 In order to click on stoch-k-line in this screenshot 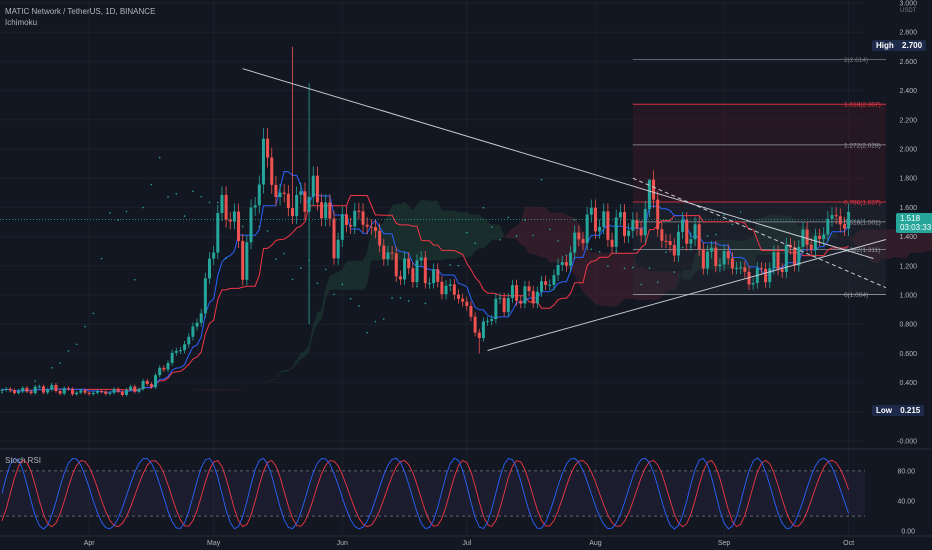, I will do `click(425, 493)`.